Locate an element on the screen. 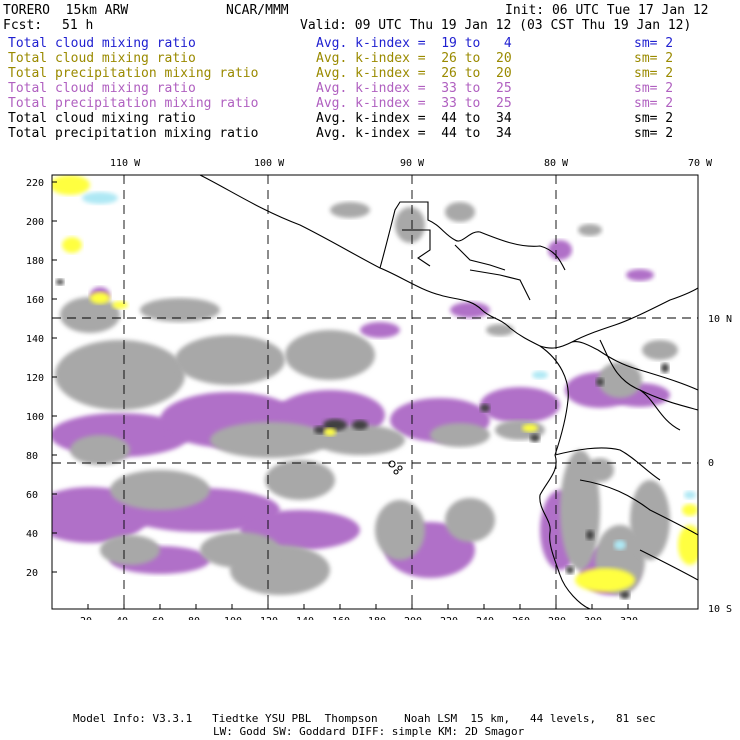  border-nicaragua is located at coordinates (500, 285).